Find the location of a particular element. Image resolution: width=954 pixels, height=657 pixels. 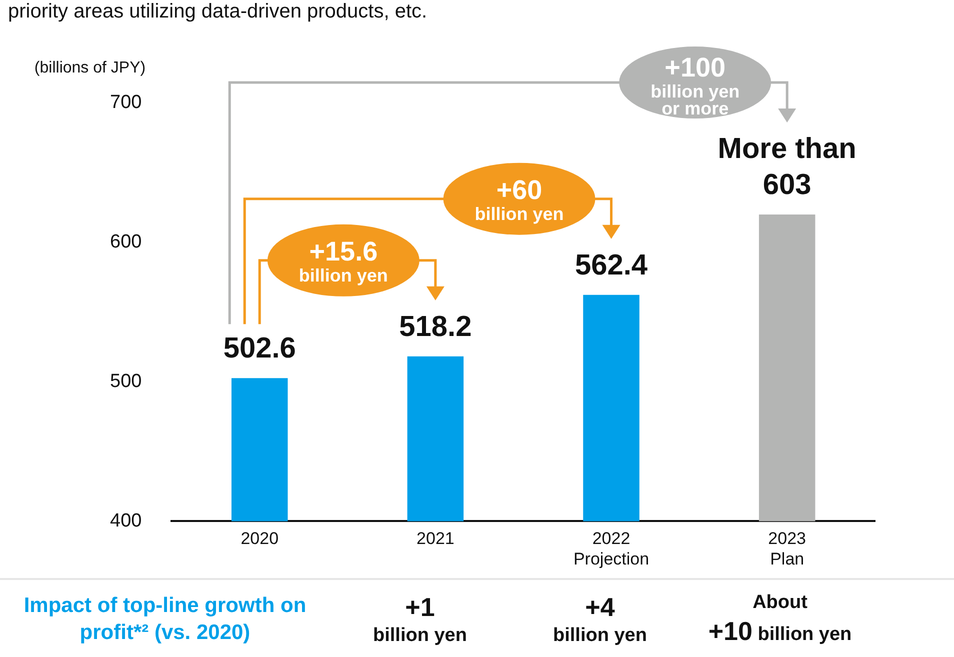

annotation: +60 billion yen is located at coordinates (519, 199).